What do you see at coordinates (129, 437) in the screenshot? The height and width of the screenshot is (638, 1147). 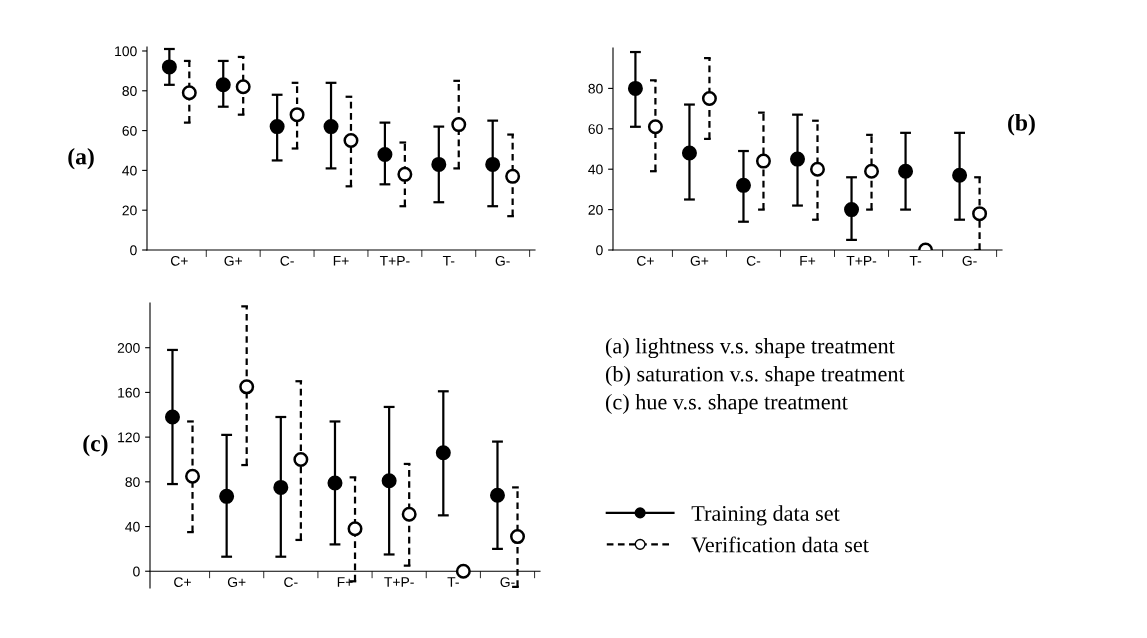 I see `y-tick-label: 120` at bounding box center [129, 437].